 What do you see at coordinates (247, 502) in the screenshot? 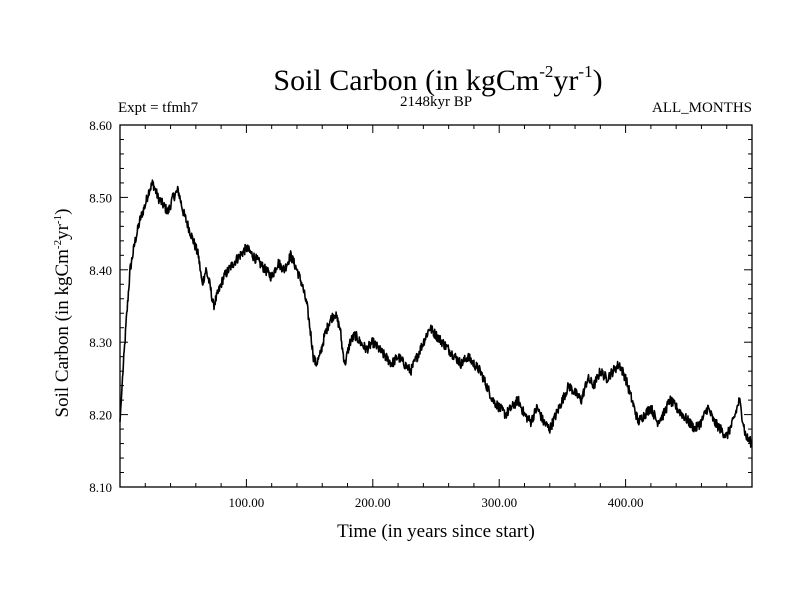
I see `x-tick-label: 100.00` at bounding box center [247, 502].